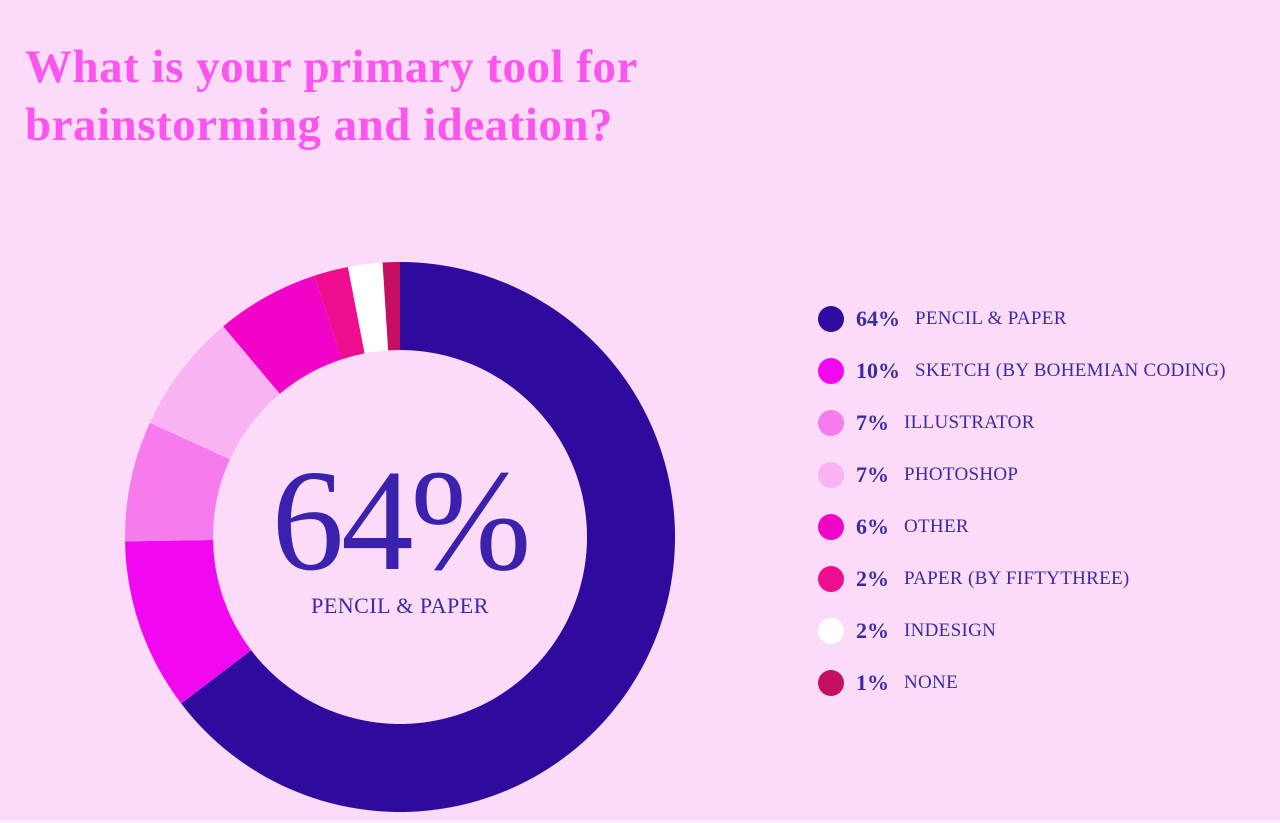 The height and width of the screenshot is (823, 1280). Describe the element at coordinates (1022, 683) in the screenshot. I see `legend-item: 1% NONE` at that location.